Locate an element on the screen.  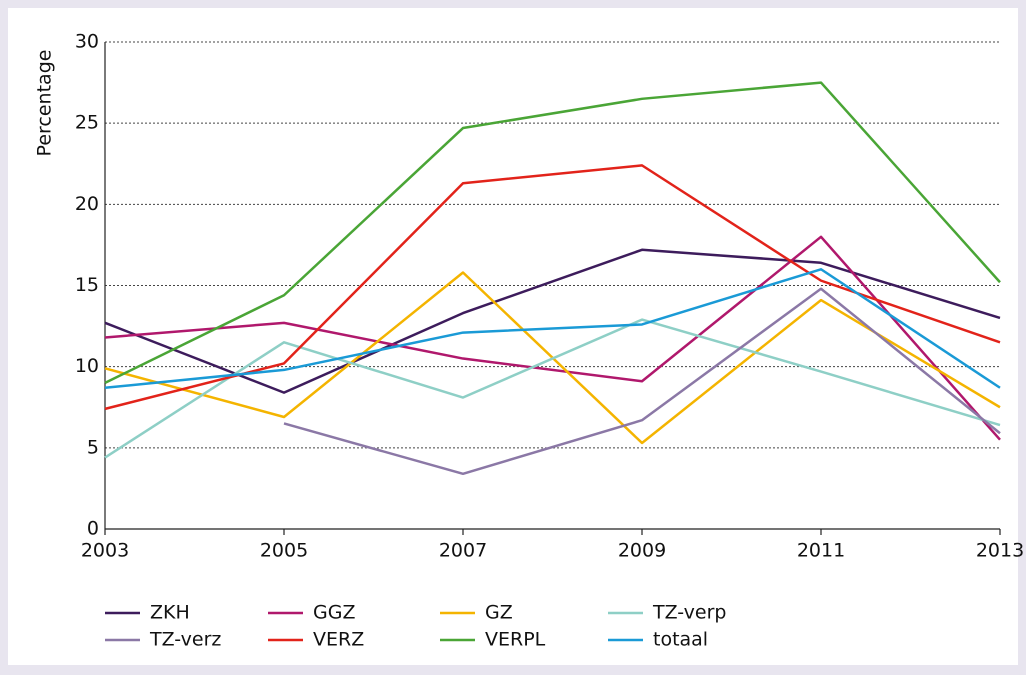
y-tick-label: 15 is located at coordinates (87, 285).